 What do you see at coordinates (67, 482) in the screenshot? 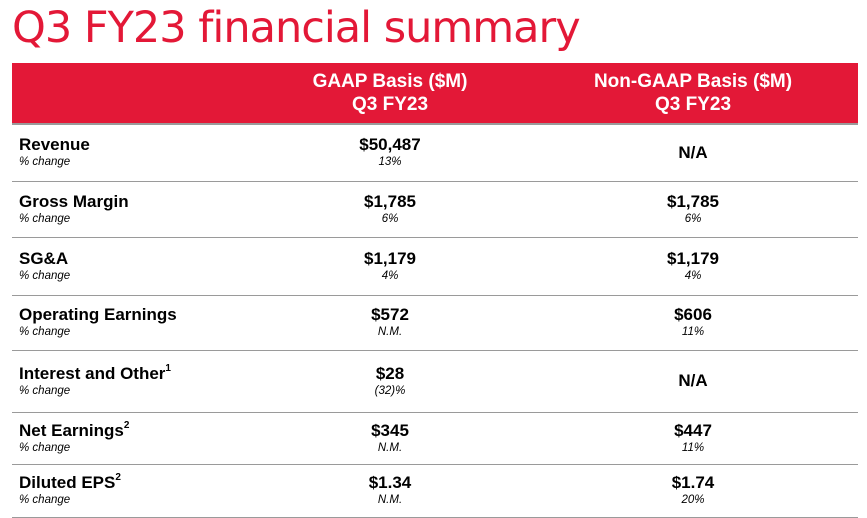
I see `row-label-text: Diluted EPS` at bounding box center [67, 482].